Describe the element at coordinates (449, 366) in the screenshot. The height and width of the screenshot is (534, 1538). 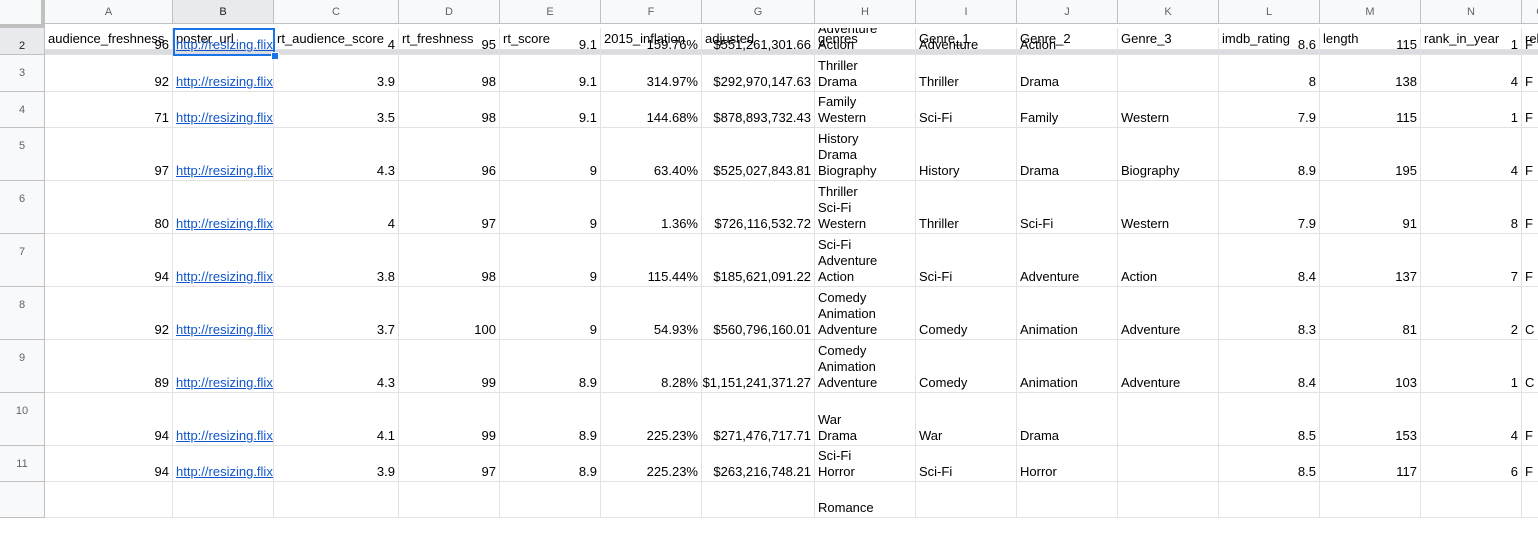
I see `table-cell: 99` at that location.